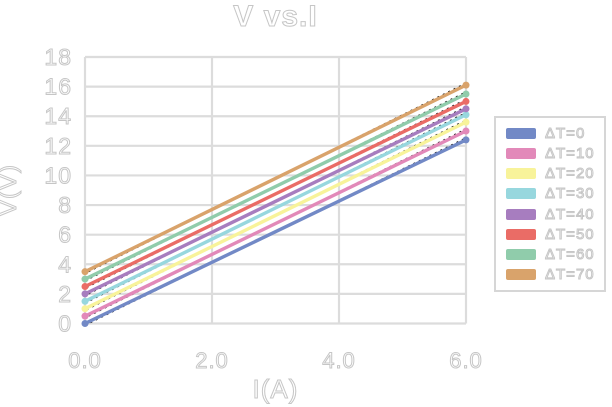 The width and height of the screenshot is (612, 407). I want to click on y-tick-label: 16, so click(58, 87).